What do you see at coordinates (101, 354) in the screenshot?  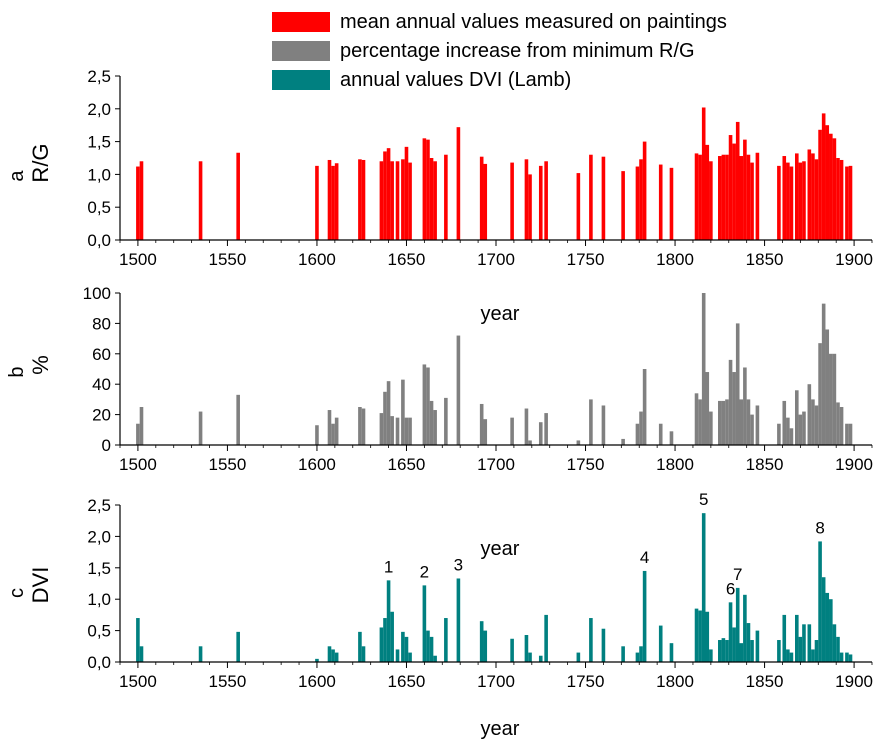 I see `y-tick-label-b: 60` at bounding box center [101, 354].